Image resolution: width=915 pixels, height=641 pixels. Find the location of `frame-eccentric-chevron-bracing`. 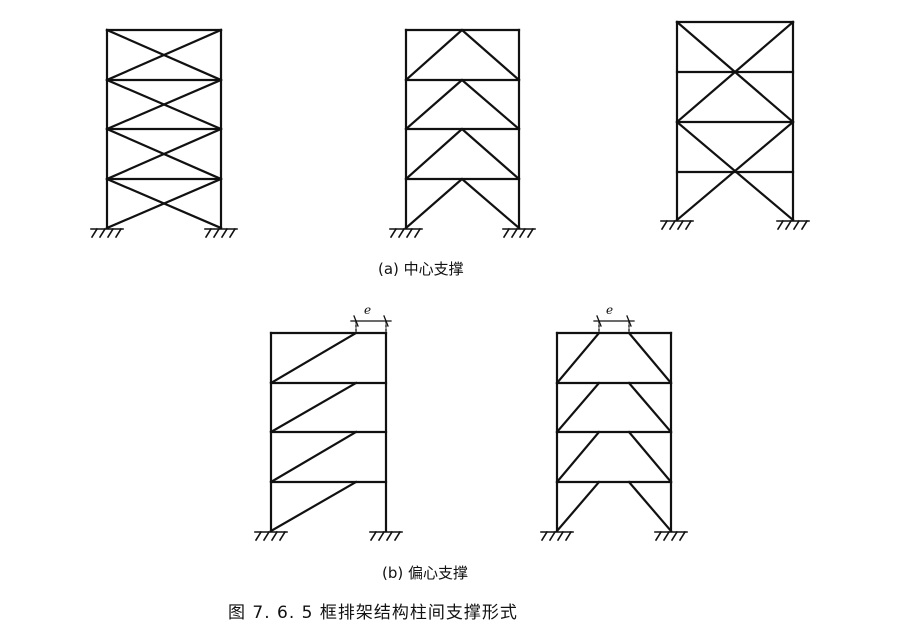

frame-eccentric-chevron-bracing is located at coordinates (614, 432).